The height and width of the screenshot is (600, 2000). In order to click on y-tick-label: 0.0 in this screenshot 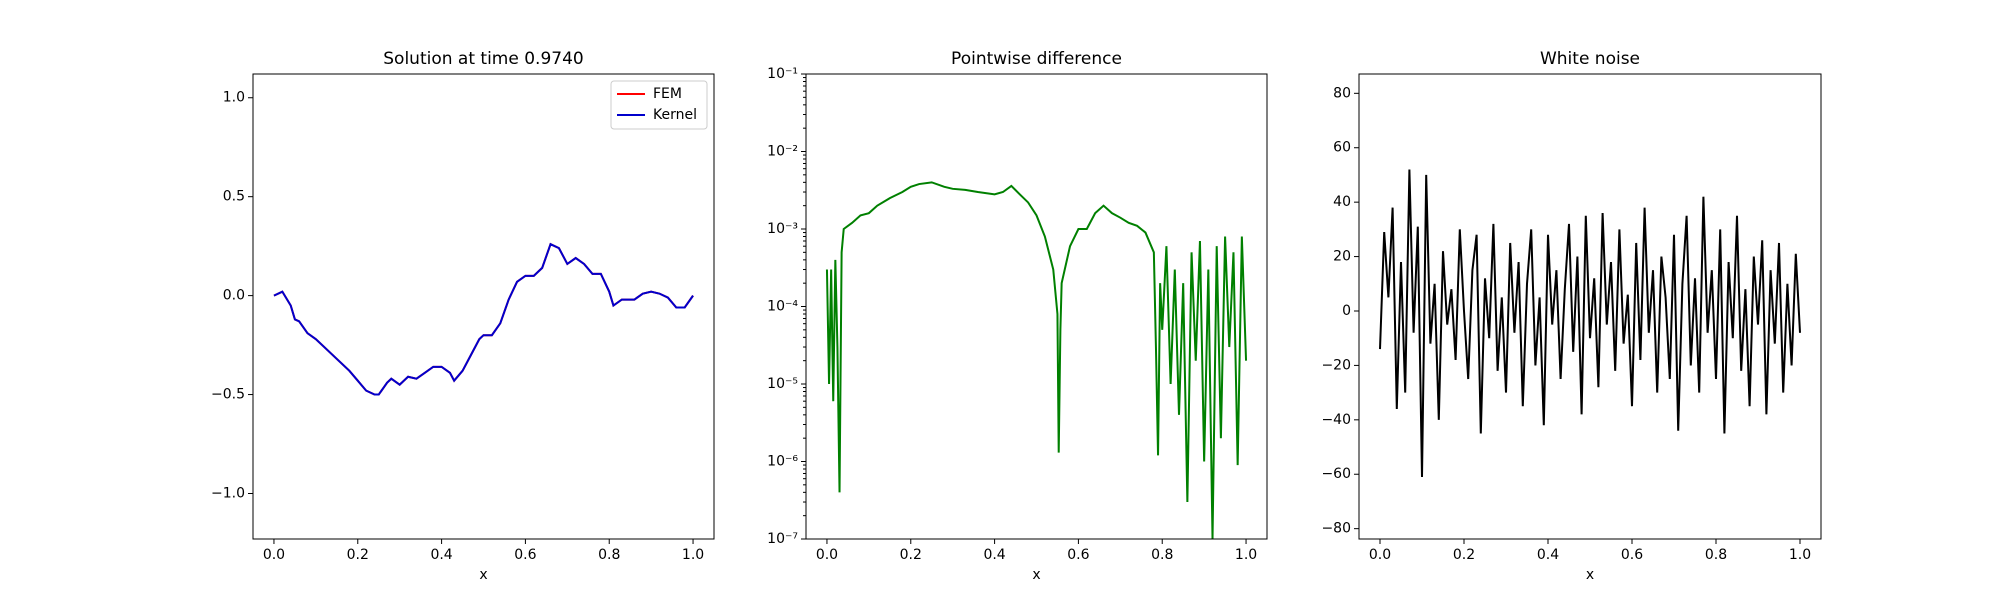, I will do `click(234, 296)`.